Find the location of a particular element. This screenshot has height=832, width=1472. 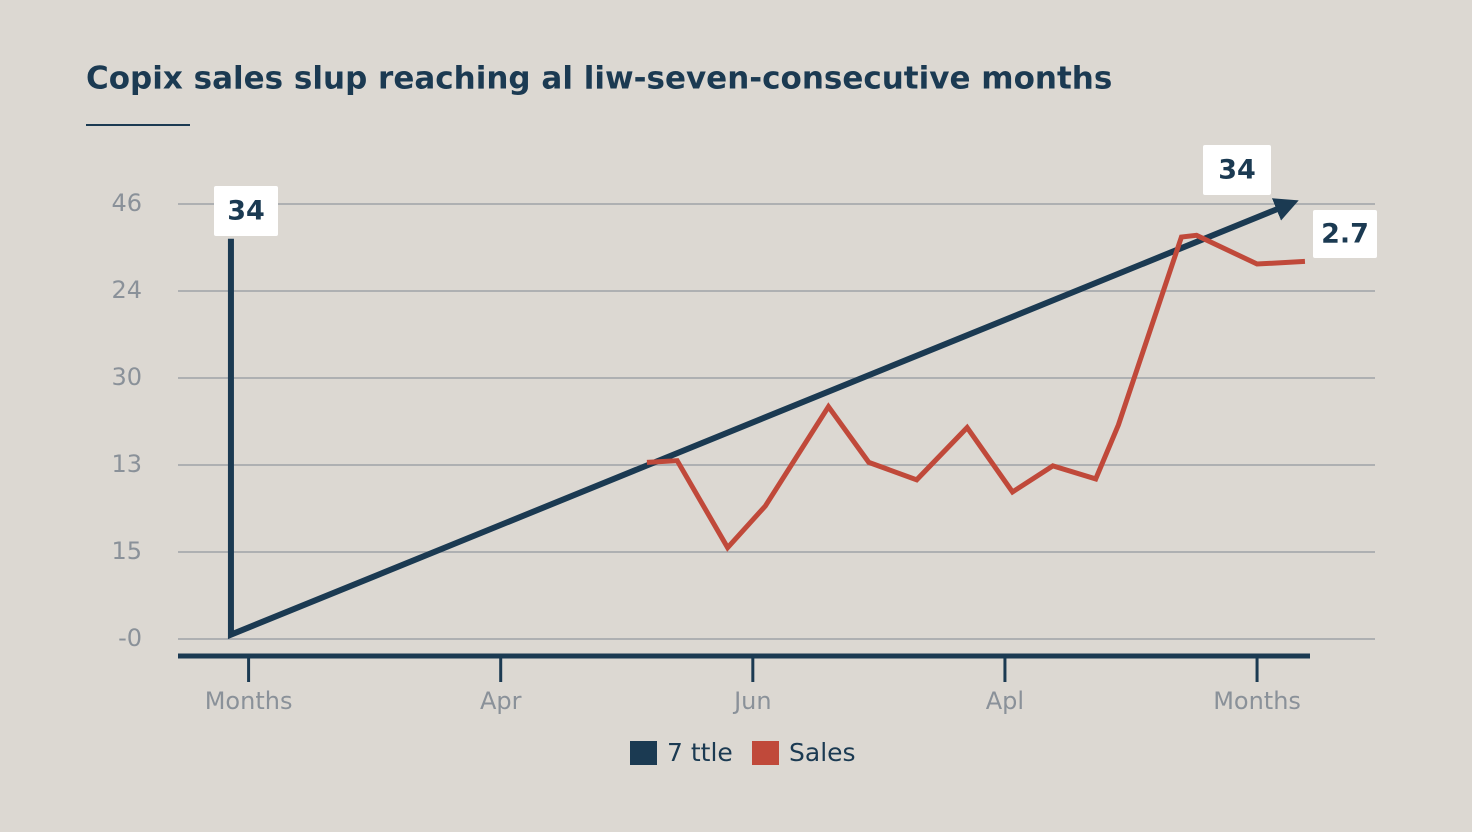

y-tick-label: 46 is located at coordinates (126, 203).